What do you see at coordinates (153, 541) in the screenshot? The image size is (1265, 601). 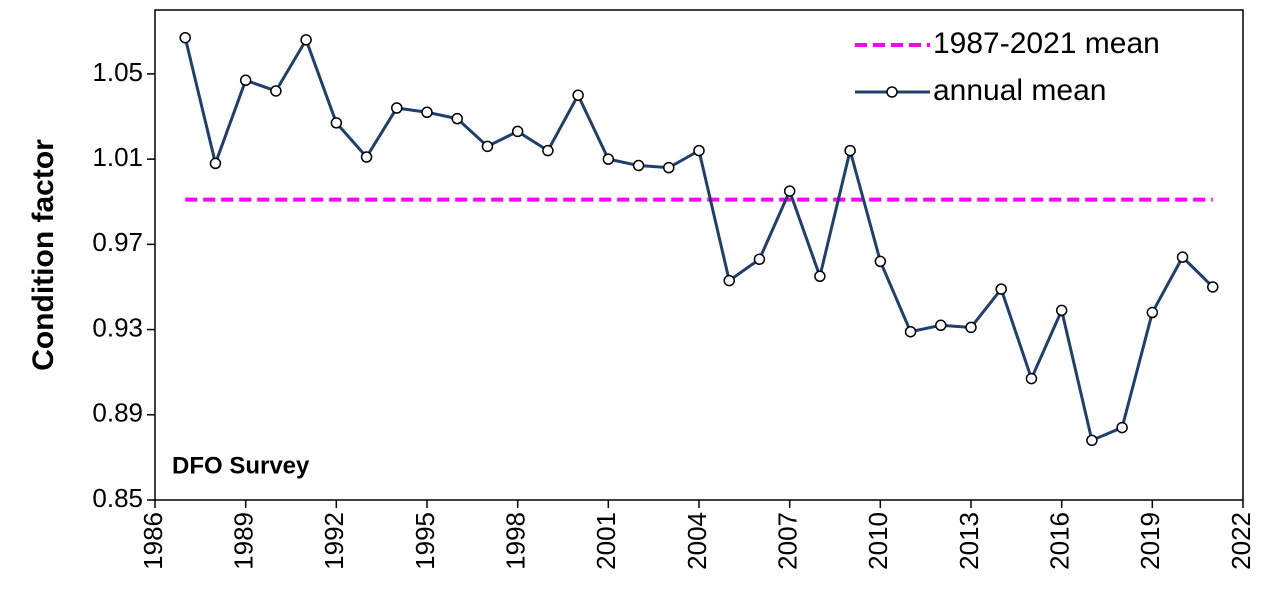 I see `x-tick-label: 1986` at bounding box center [153, 541].